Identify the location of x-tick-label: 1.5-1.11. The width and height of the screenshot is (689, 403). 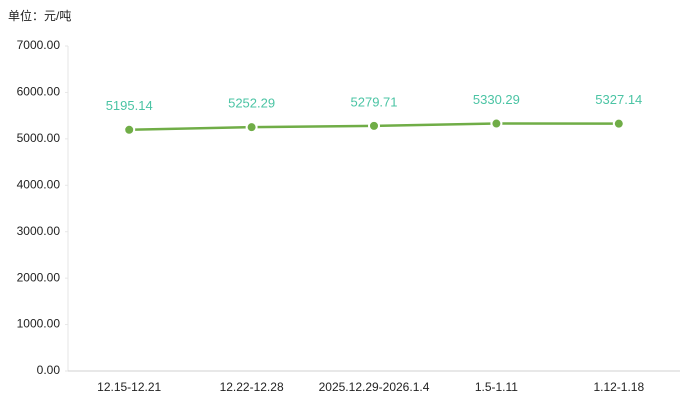
(496, 387).